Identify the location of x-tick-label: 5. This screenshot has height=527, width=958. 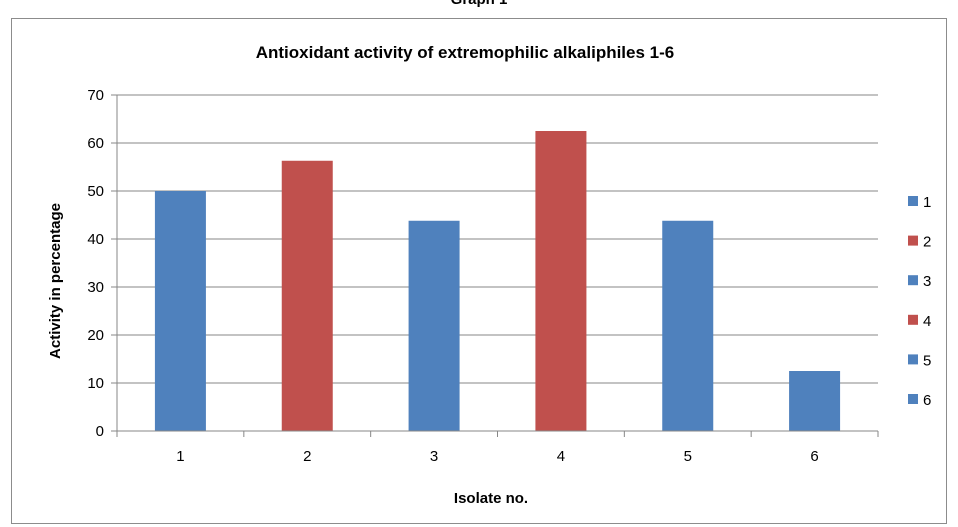
(688, 456).